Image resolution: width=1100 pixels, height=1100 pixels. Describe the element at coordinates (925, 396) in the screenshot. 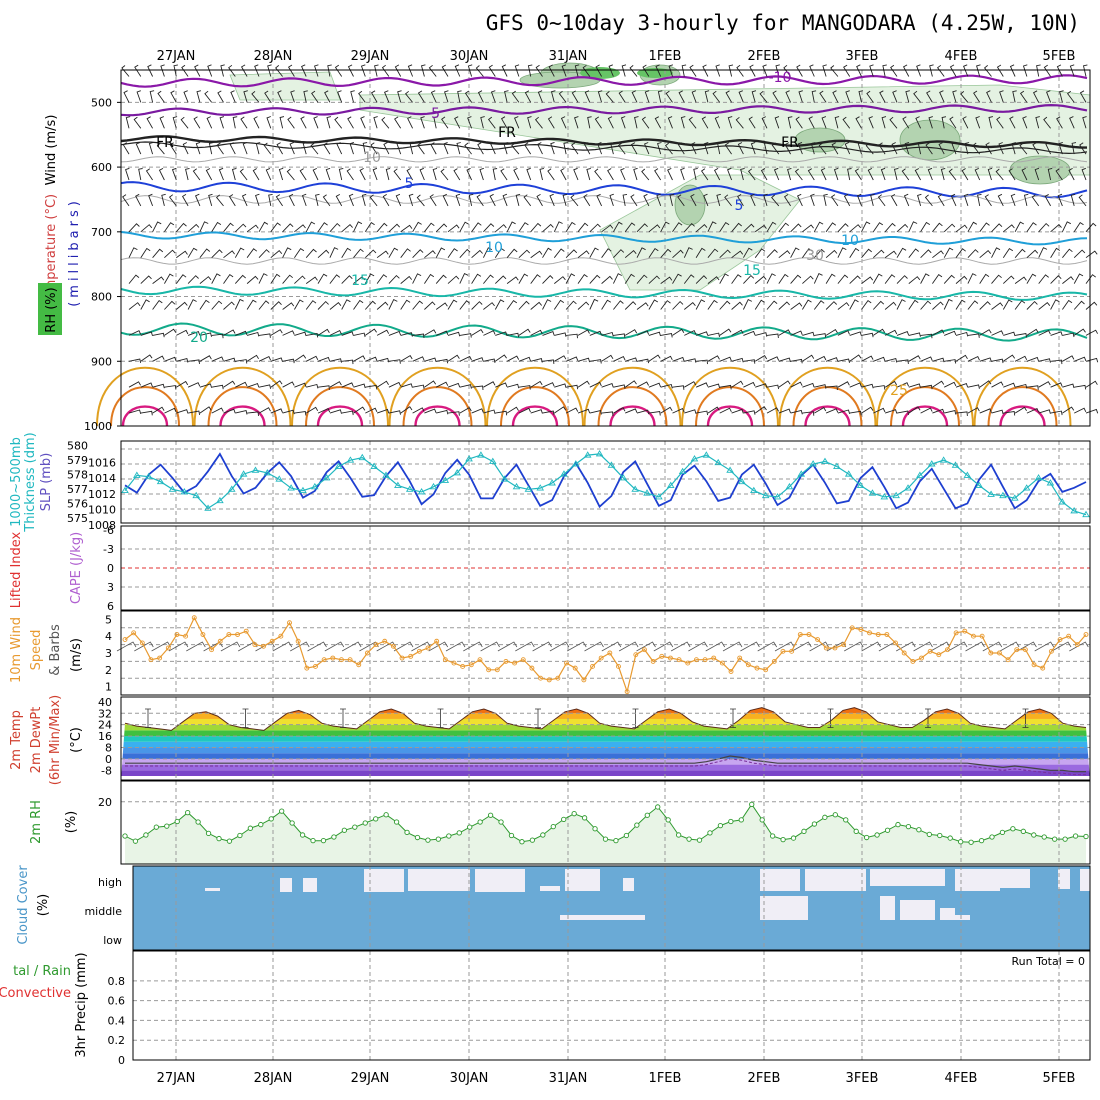

I see `warm-isotherm` at that location.